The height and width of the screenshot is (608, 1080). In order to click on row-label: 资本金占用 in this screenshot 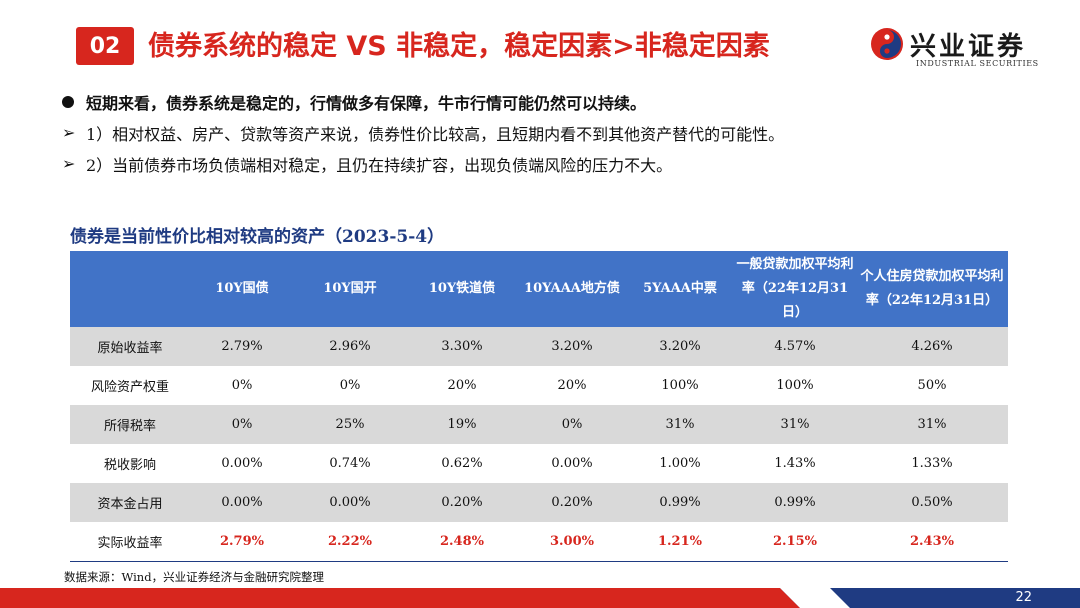, I will do `click(130, 502)`.